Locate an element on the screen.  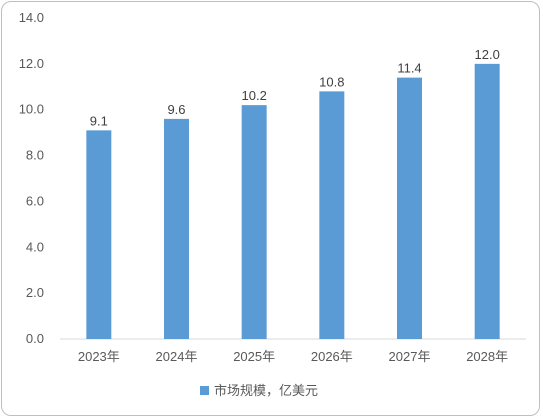
x-tick-label: 2028年 is located at coordinates (487, 356).